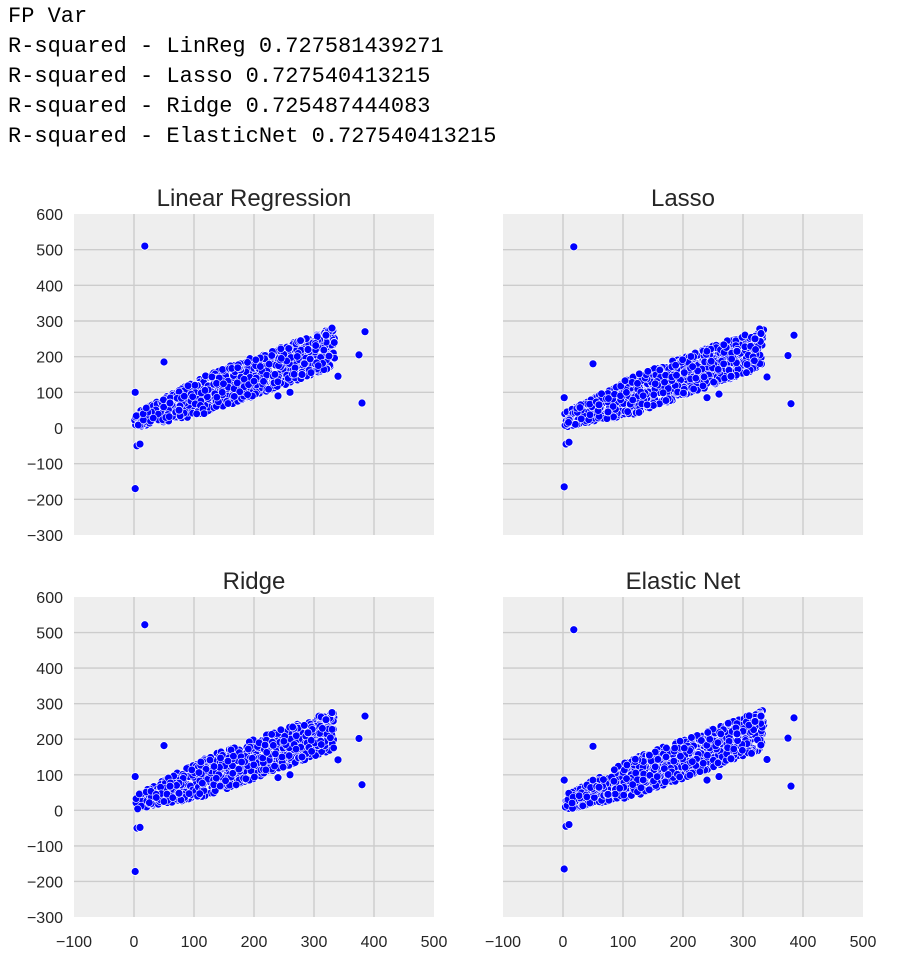 Image resolution: width=900 pixels, height=970 pixels. Describe the element at coordinates (226, 46) in the screenshot. I see `output-linreg-r2: R-squared - LinReg 0.727581439271` at that location.